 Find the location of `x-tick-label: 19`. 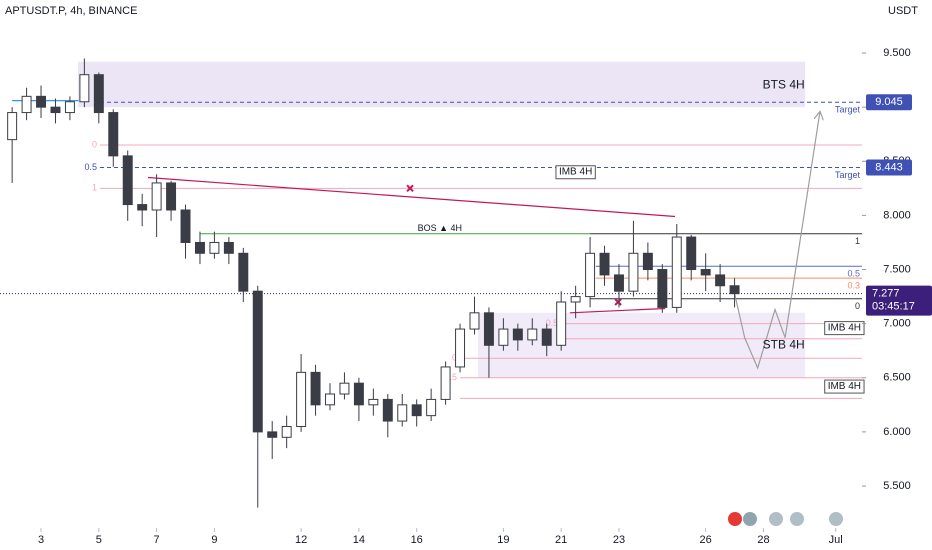

x-tick-label: 19 is located at coordinates (503, 540).